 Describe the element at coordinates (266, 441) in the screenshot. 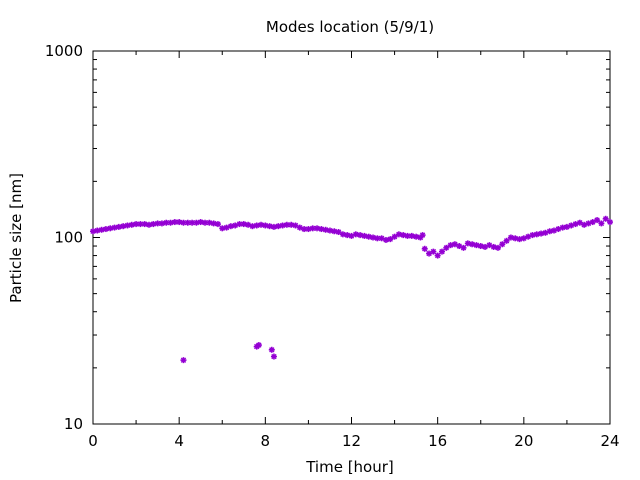

I see `x-tick-label: 8` at that location.